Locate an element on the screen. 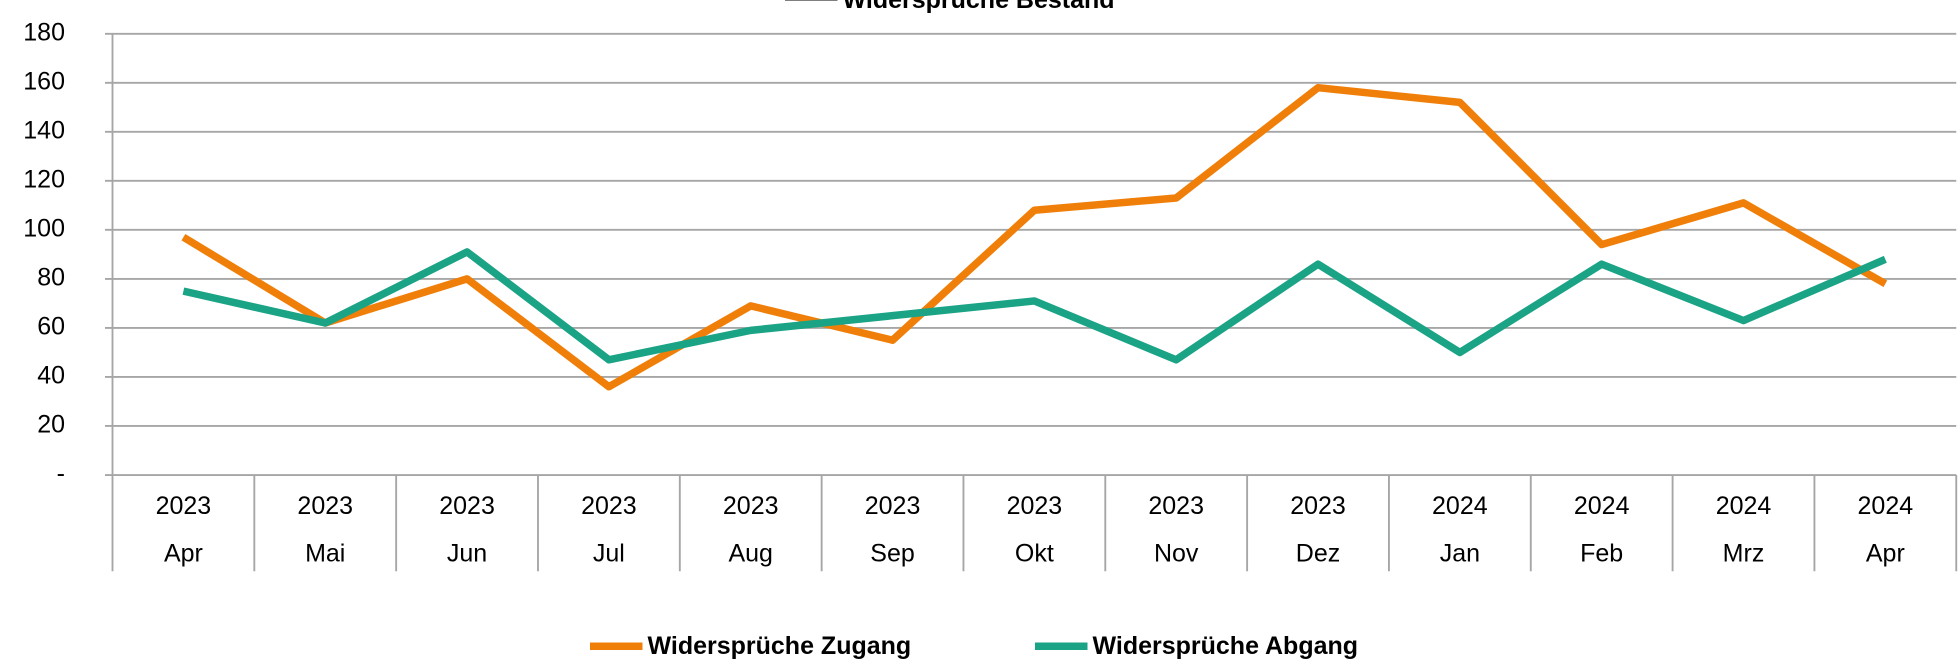 This screenshot has width=1959, height=670. legend-label: Widersprüche Bestand is located at coordinates (979, 7).